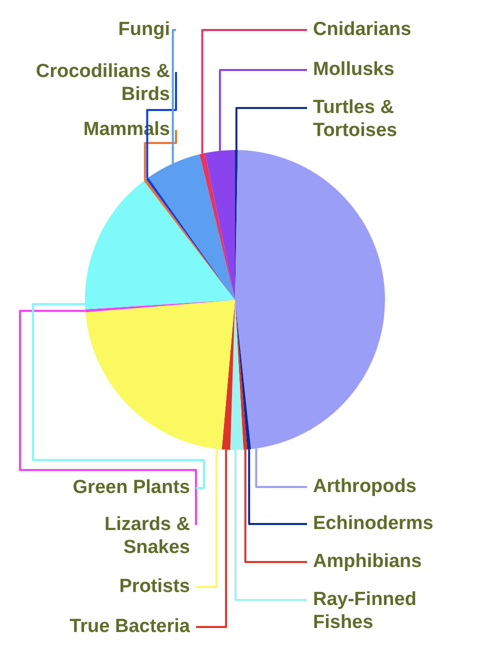  Describe the element at coordinates (131, 487) in the screenshot. I see `slice-label: Green Plants` at that location.